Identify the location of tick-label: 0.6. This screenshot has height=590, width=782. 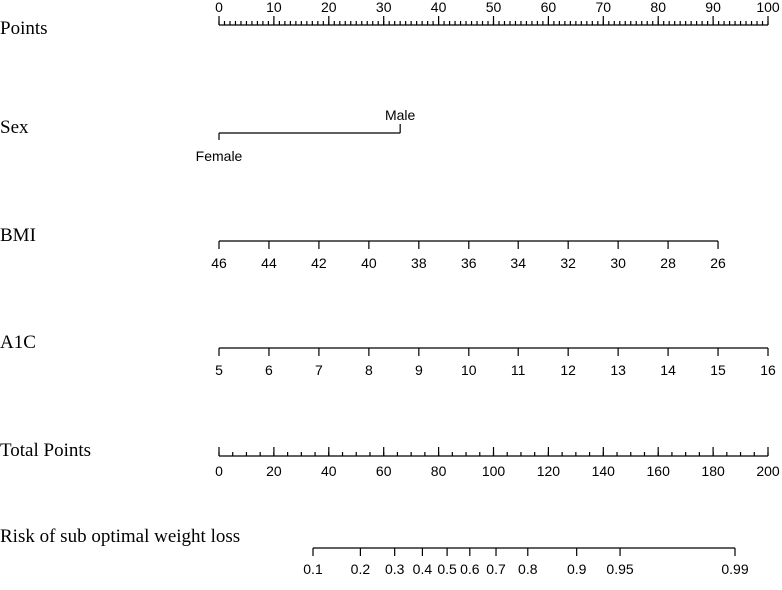
(470, 569).